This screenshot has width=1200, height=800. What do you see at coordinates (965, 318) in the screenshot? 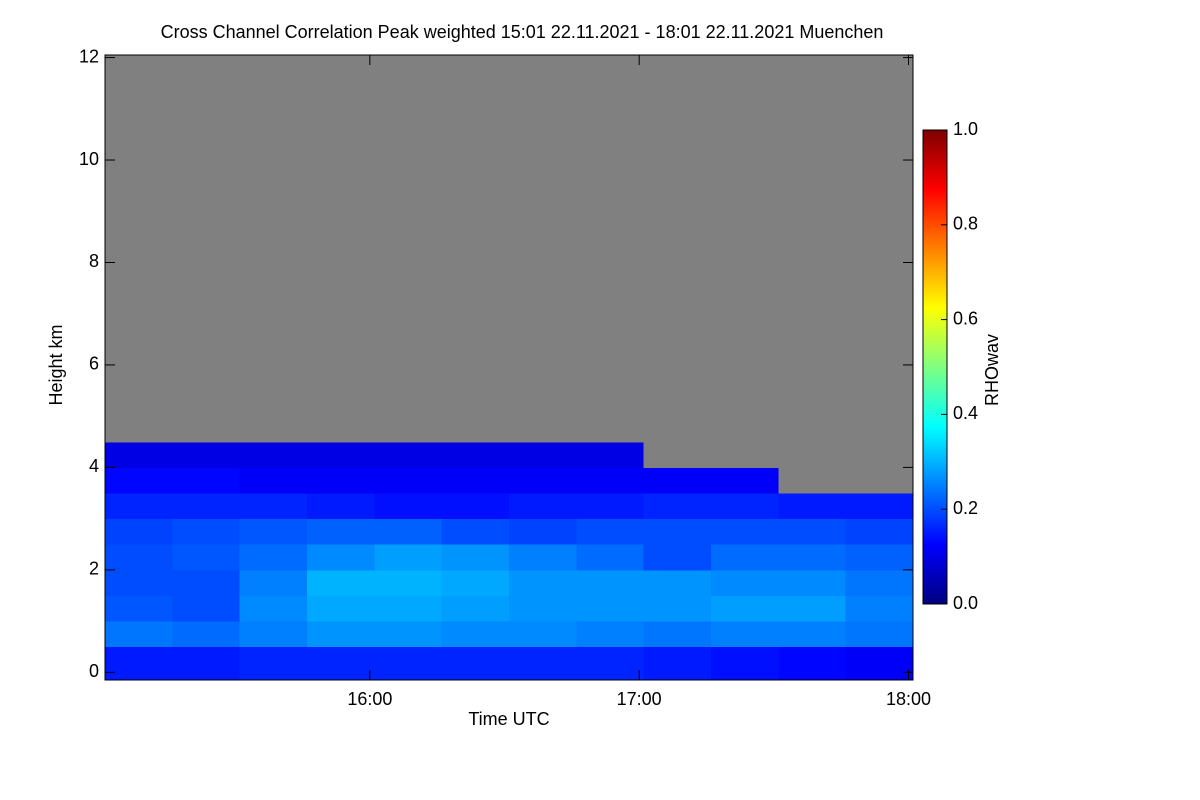
I see `colorbar-tick-label: 0.6` at bounding box center [965, 318].